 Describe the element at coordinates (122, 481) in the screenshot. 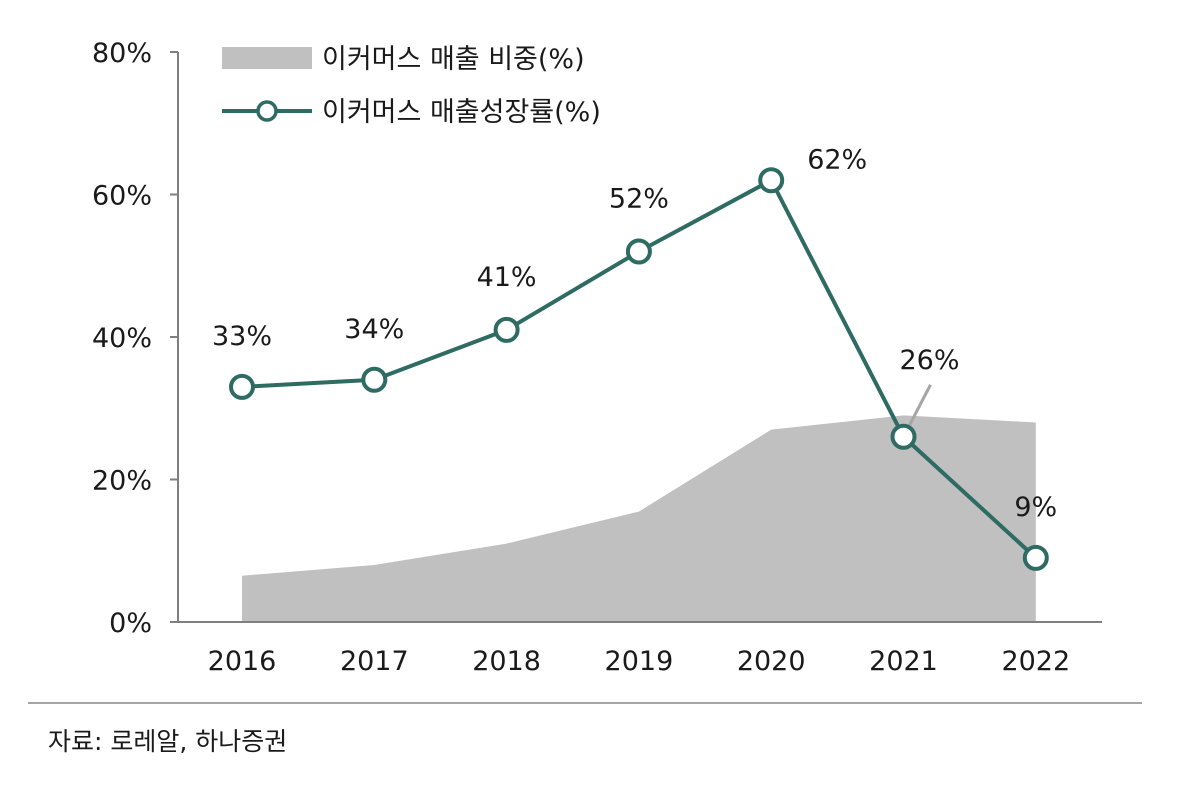

I see `y-tick-label: 20%` at that location.